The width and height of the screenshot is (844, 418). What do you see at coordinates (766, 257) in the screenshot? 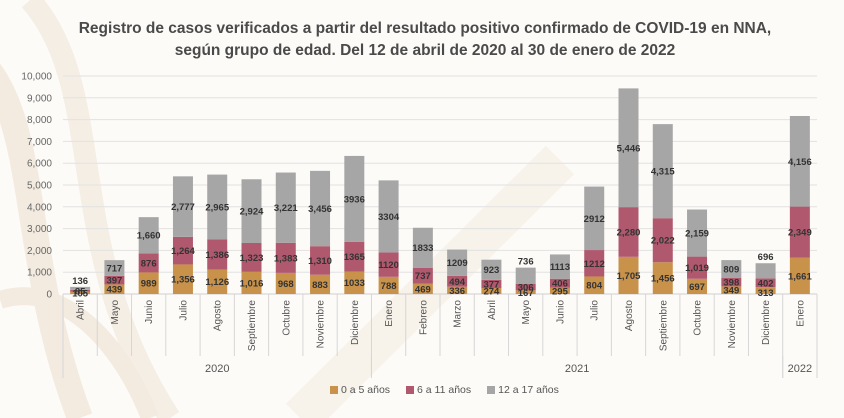
I see `data-label: 696` at bounding box center [766, 257].